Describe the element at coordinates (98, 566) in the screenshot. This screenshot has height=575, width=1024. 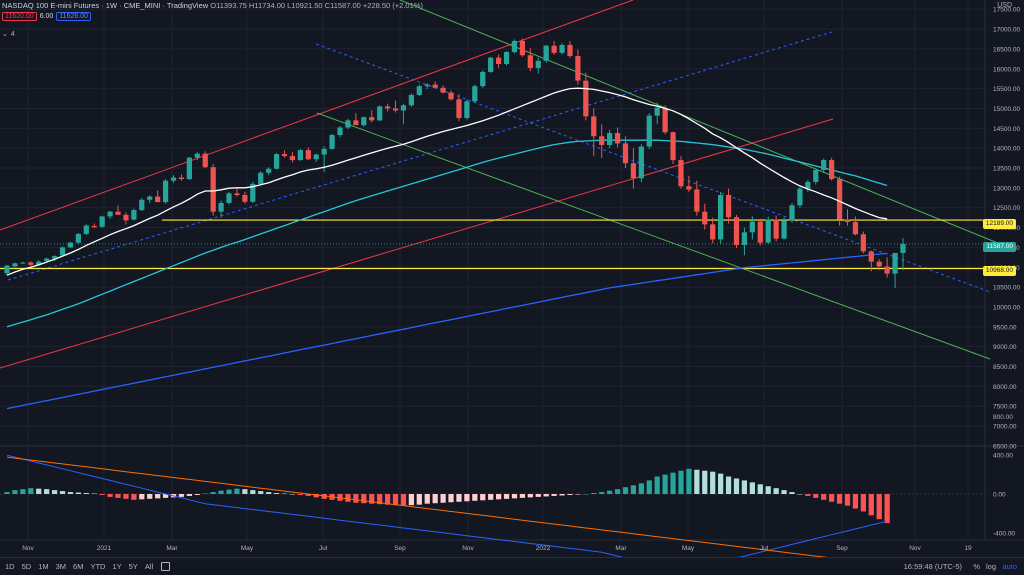
I see `timeframe-ytd: YTD` at that location.